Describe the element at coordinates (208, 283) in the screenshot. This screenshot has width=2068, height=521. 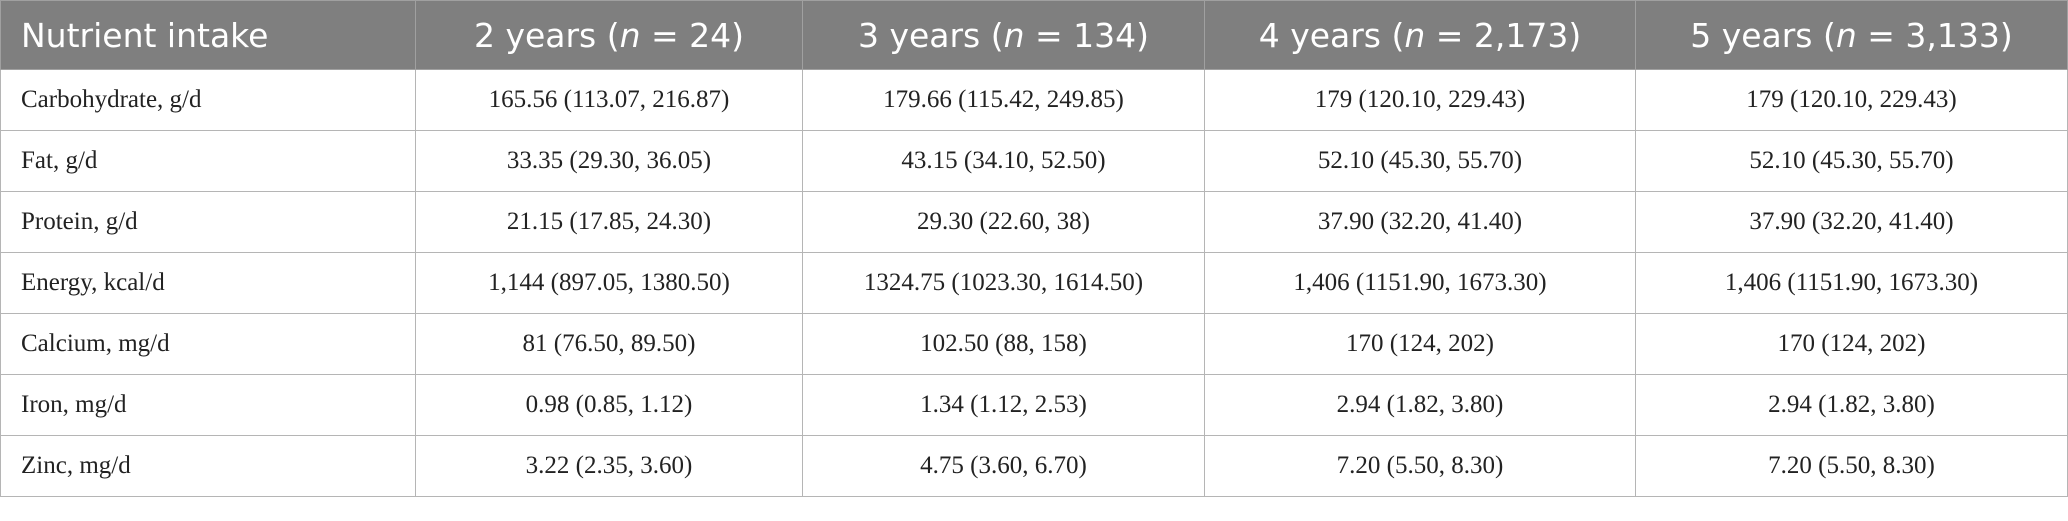
I see `row-label: Energy, kcal/d` at that location.